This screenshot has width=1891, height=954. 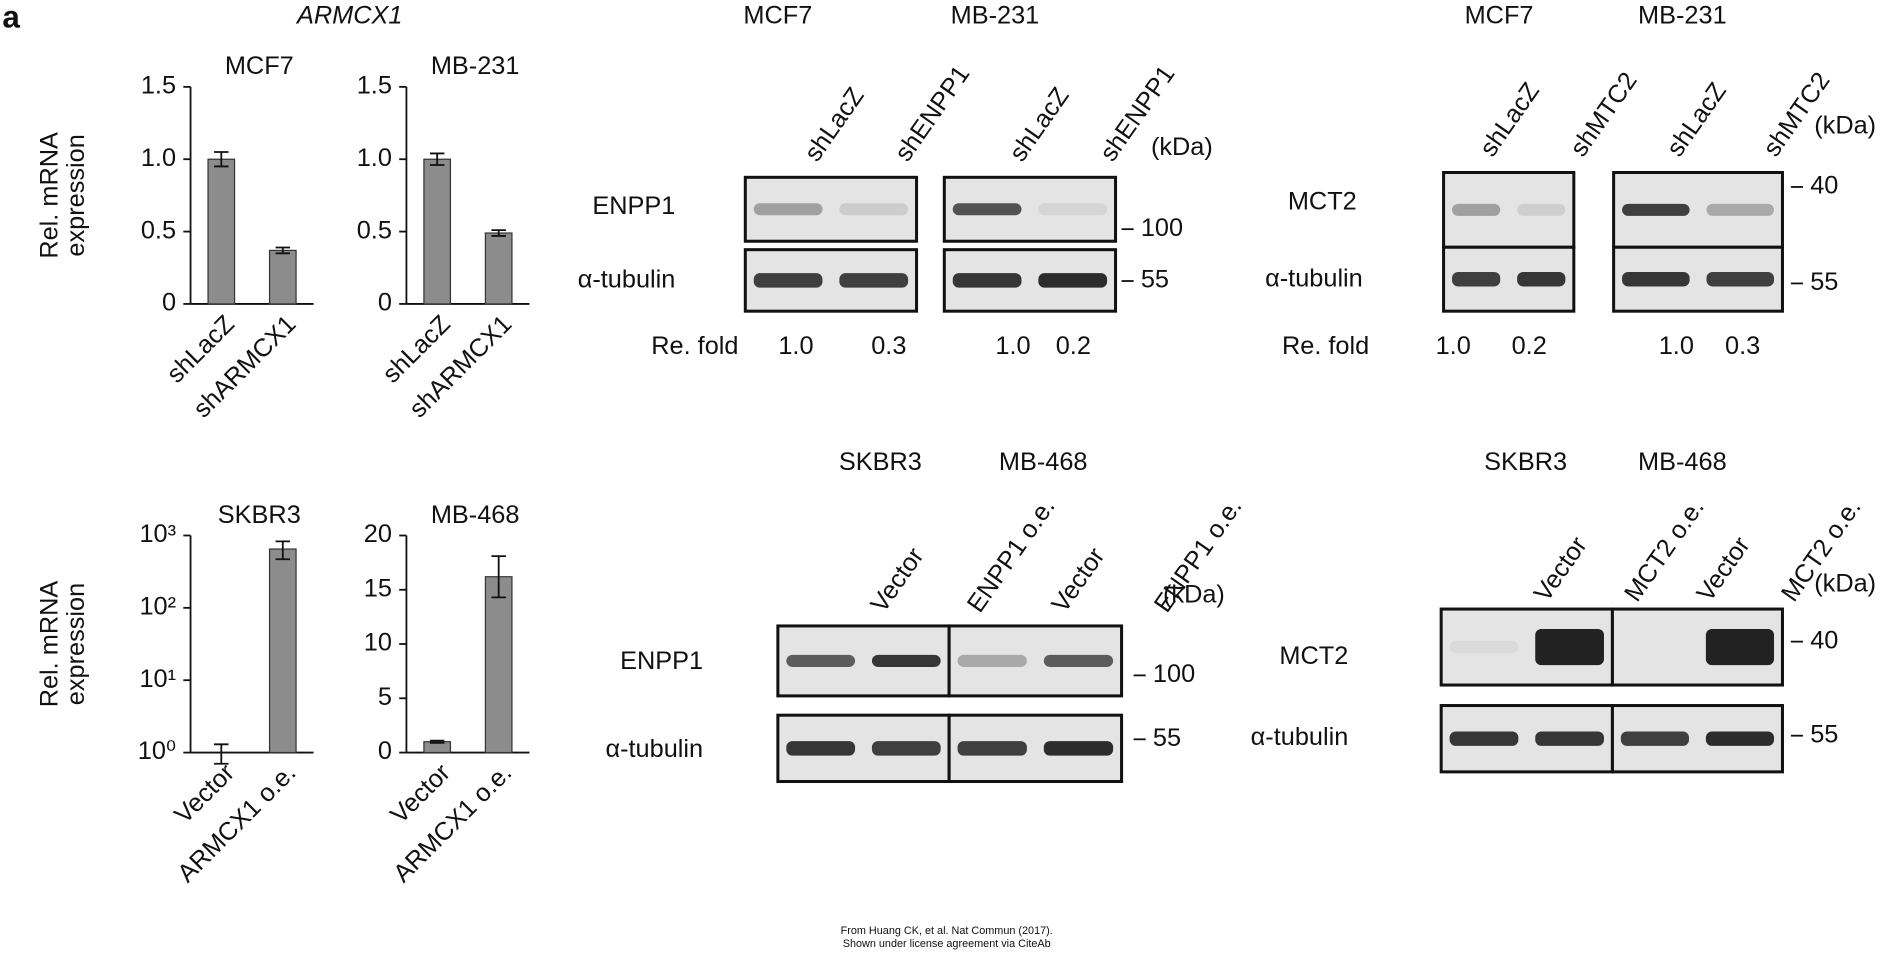 I want to click on chart-title: SKBR3, so click(x=259, y=515).